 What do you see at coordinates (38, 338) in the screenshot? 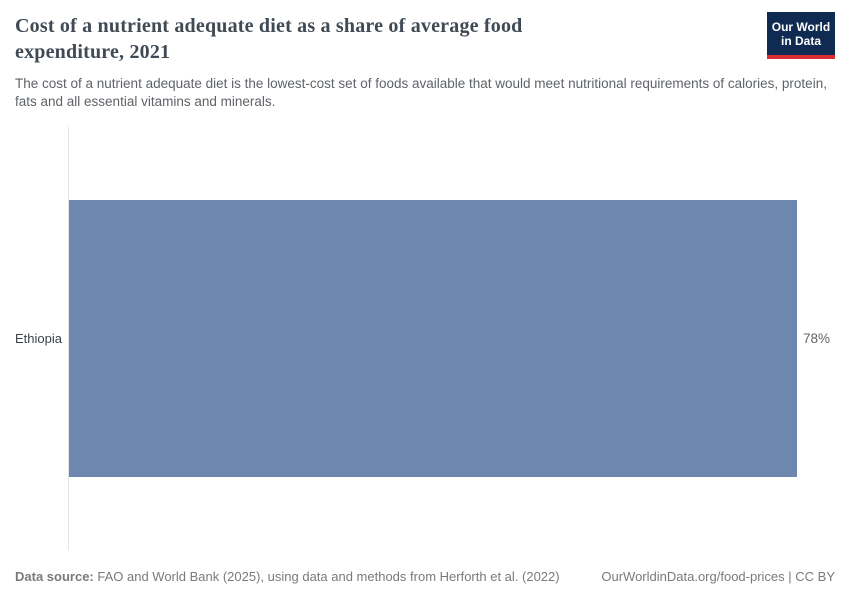
I see `category-label-ethiopia: Ethiopia` at bounding box center [38, 338].